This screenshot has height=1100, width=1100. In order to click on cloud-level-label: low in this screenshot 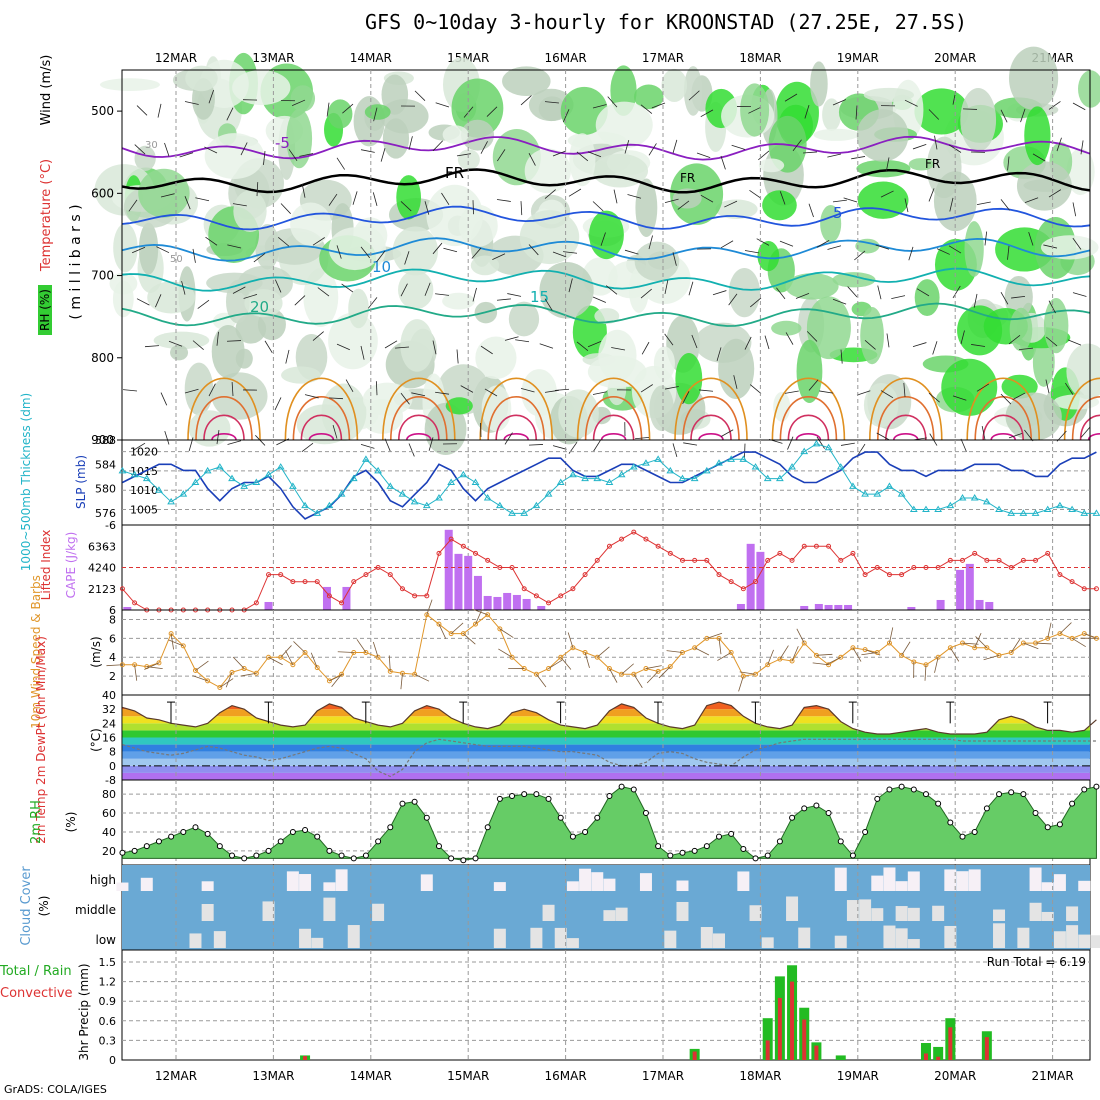, I will do `click(106, 940)`.